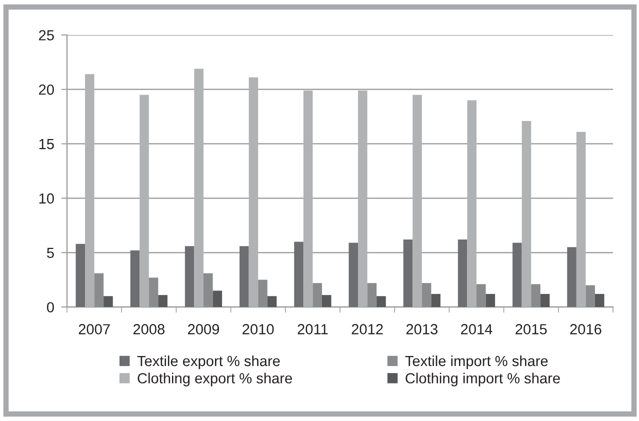  What do you see at coordinates (483, 379) in the screenshot?
I see `legend-label: Clothing import % share` at bounding box center [483, 379].